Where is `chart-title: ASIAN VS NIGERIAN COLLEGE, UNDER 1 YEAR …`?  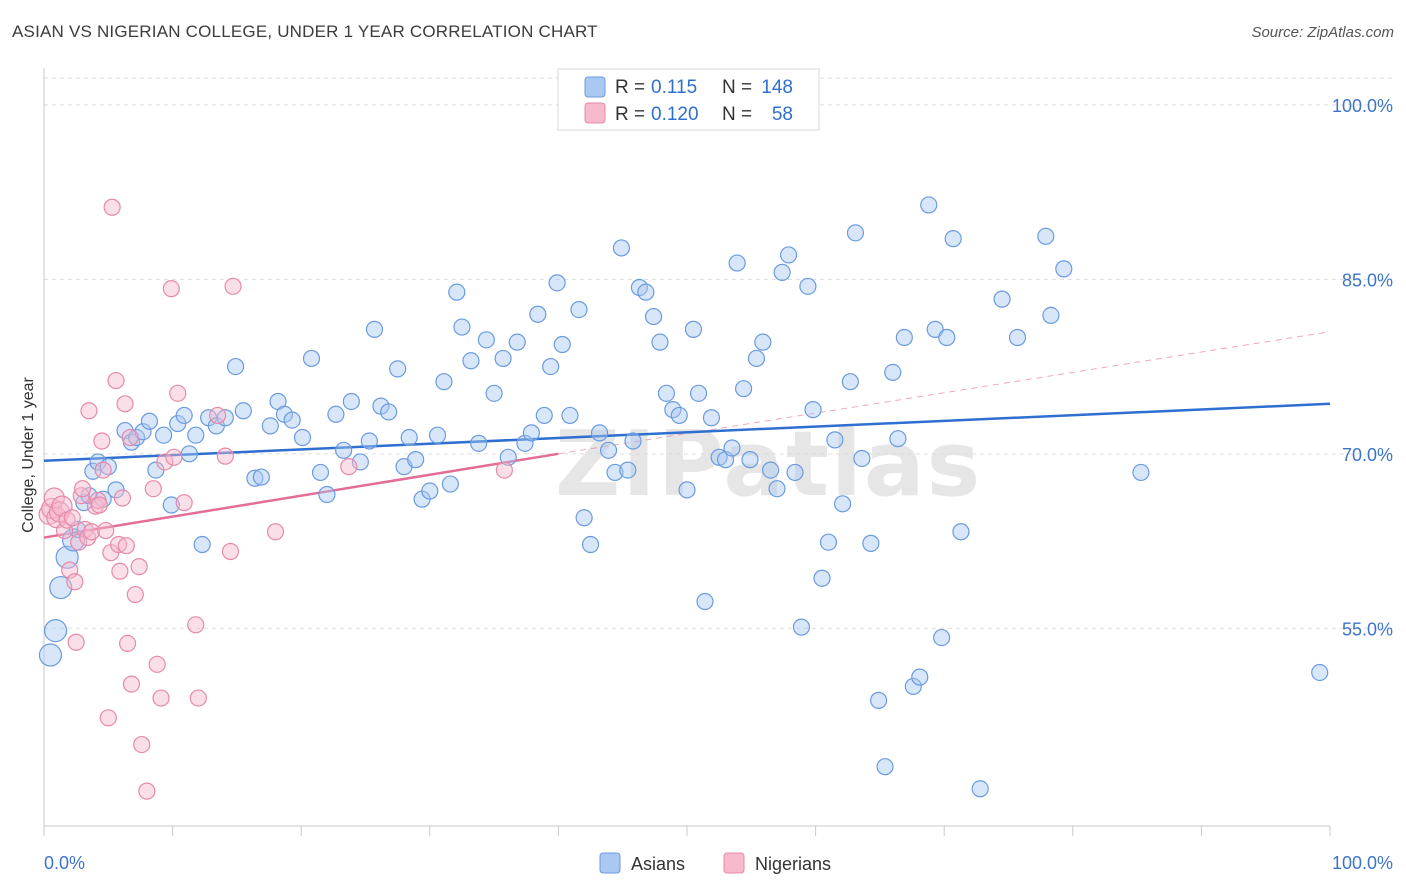
chart-title: ASIAN VS NIGERIAN COLLEGE, UNDER 1 YEAR … is located at coordinates (305, 31).